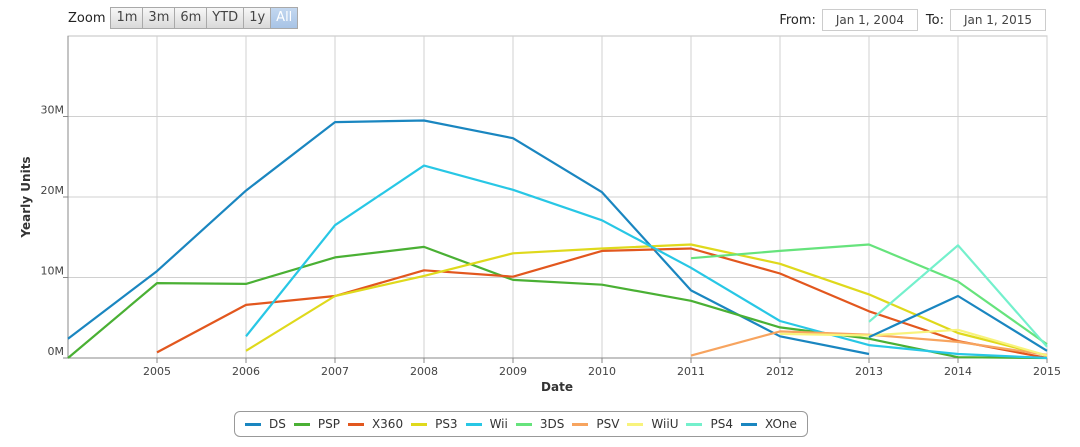 This screenshot has width=1080, height=447. I want to click on zoom-label: Zoom, so click(87, 18).